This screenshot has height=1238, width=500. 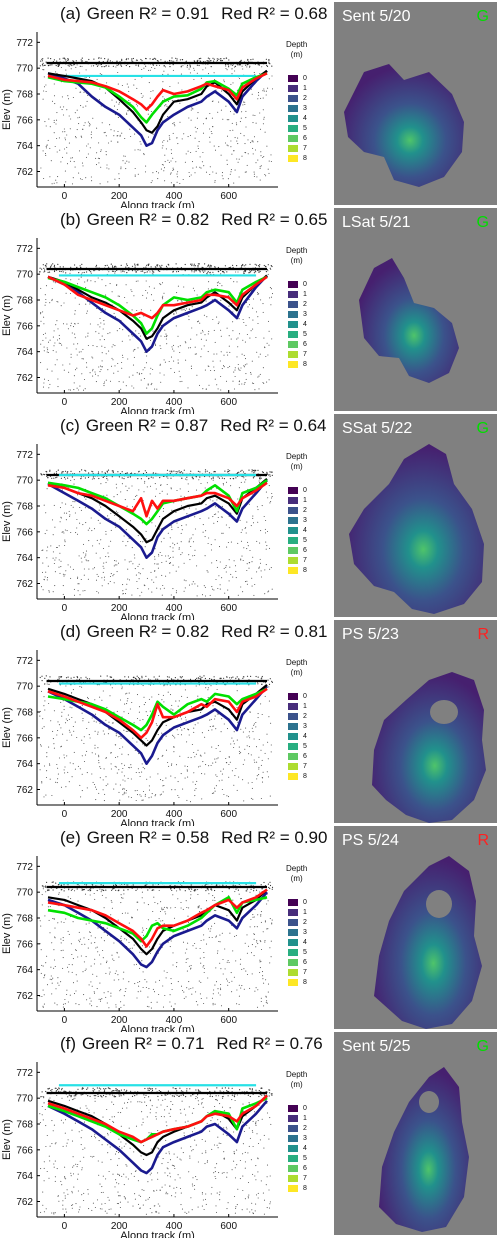 What do you see at coordinates (24, 944) in the screenshot?
I see `y-tick-label: 766` at bounding box center [24, 944].